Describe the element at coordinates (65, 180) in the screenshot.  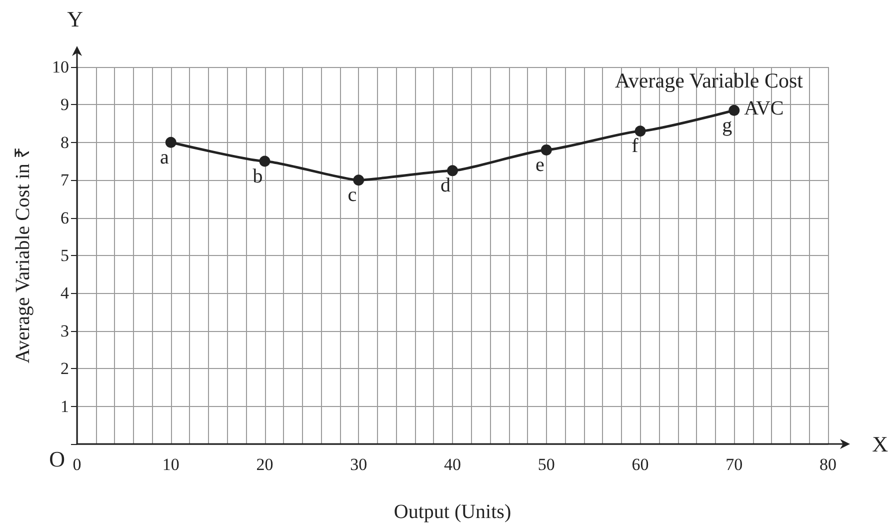
I see `y-tick-label: 7` at that location.